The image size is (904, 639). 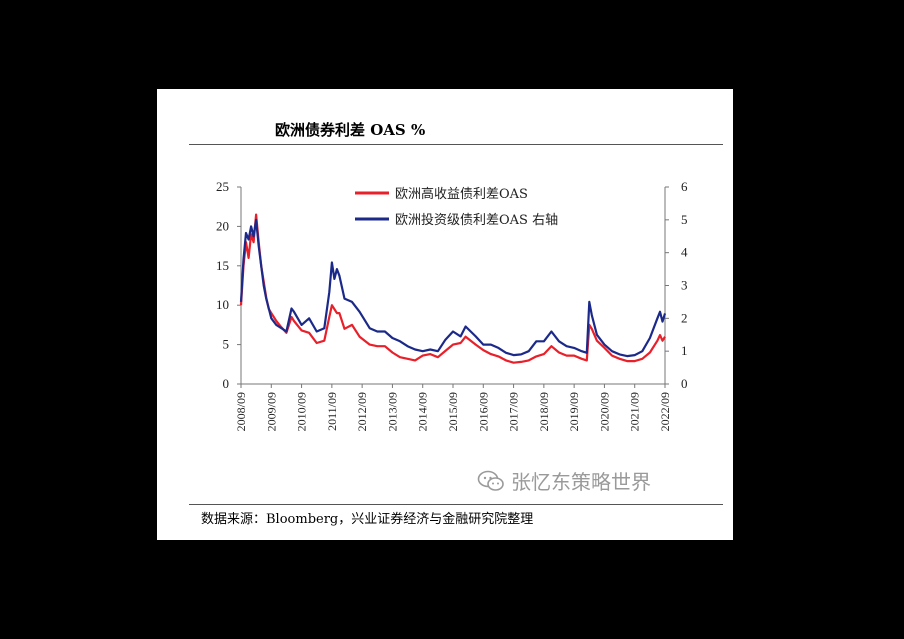 What do you see at coordinates (271, 411) in the screenshot?
I see `x-tick-label: 2009/09` at bounding box center [271, 411].